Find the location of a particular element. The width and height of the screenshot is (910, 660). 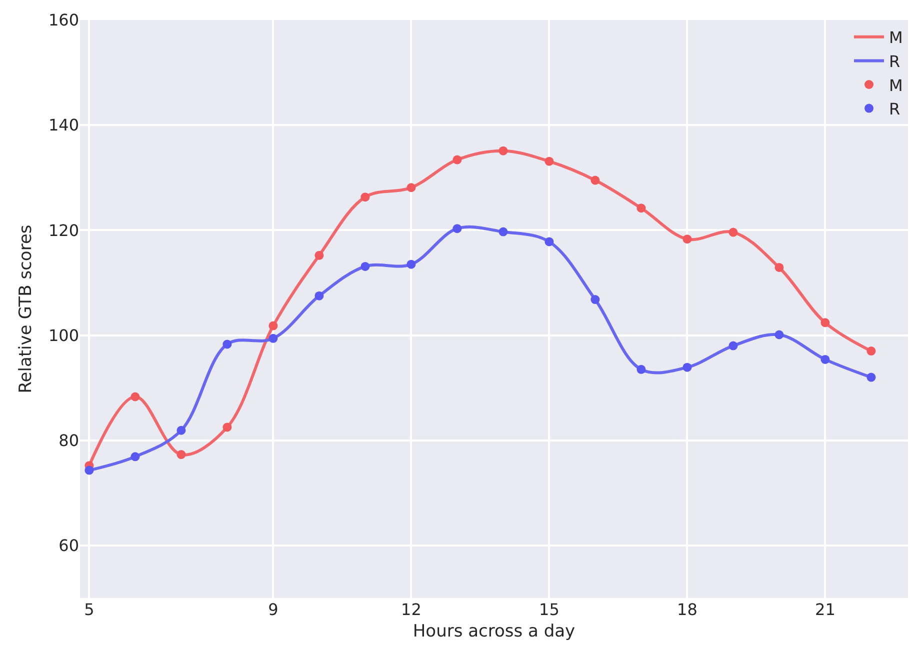

y-tick-label: 140 is located at coordinates (63, 125).